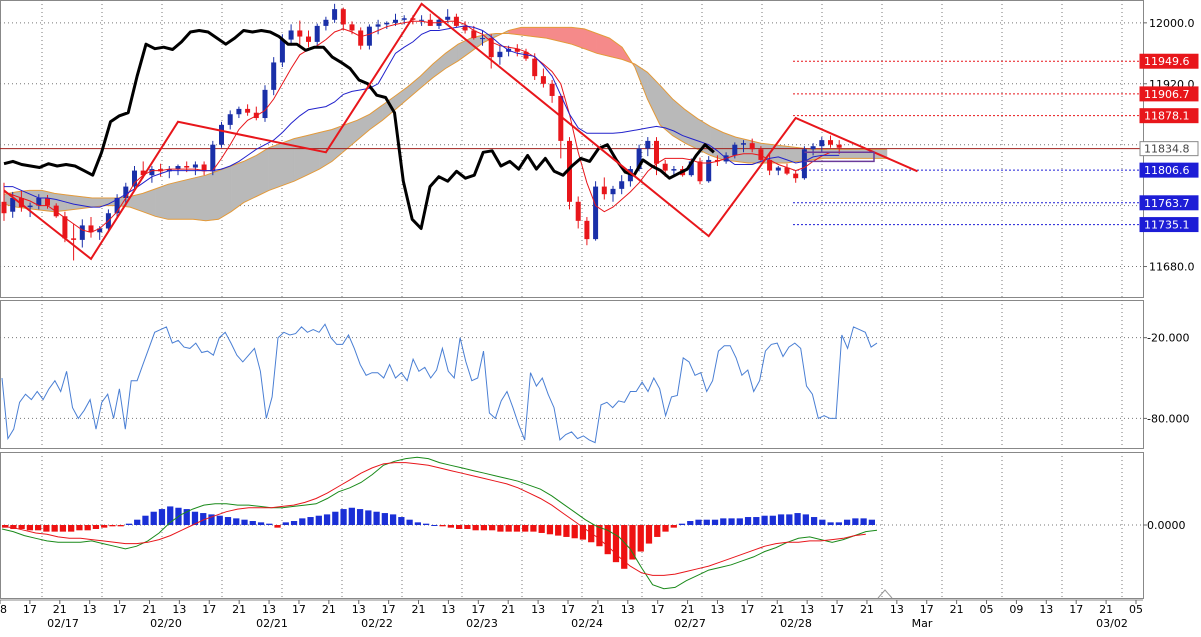 The width and height of the screenshot is (1201, 637). Describe the element at coordinates (1166, 525) in the screenshot. I see `macd-tick-label: 0.0000` at that location.